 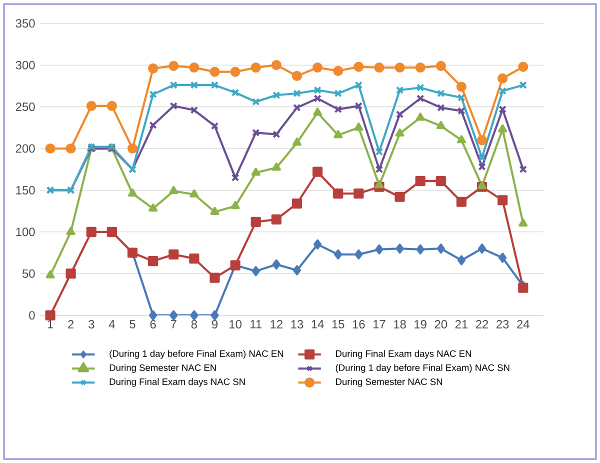 What do you see at coordinates (403, 354) in the screenshot?
I see `legend-label: During Final Exam days NAC EN` at bounding box center [403, 354].